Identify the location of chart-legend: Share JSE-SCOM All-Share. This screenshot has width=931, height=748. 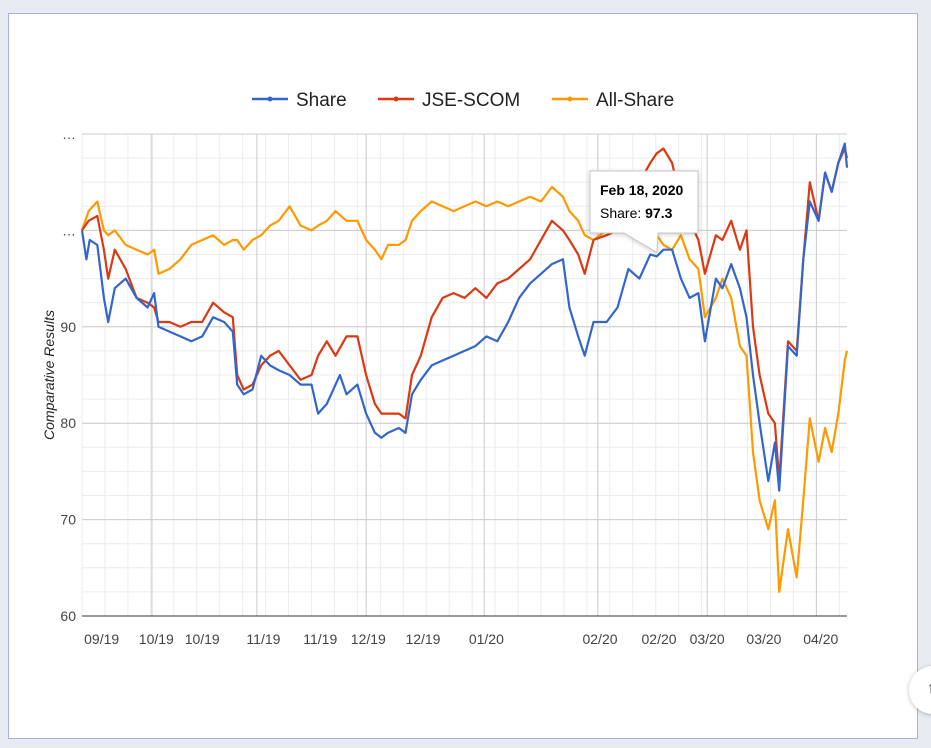
(463, 100).